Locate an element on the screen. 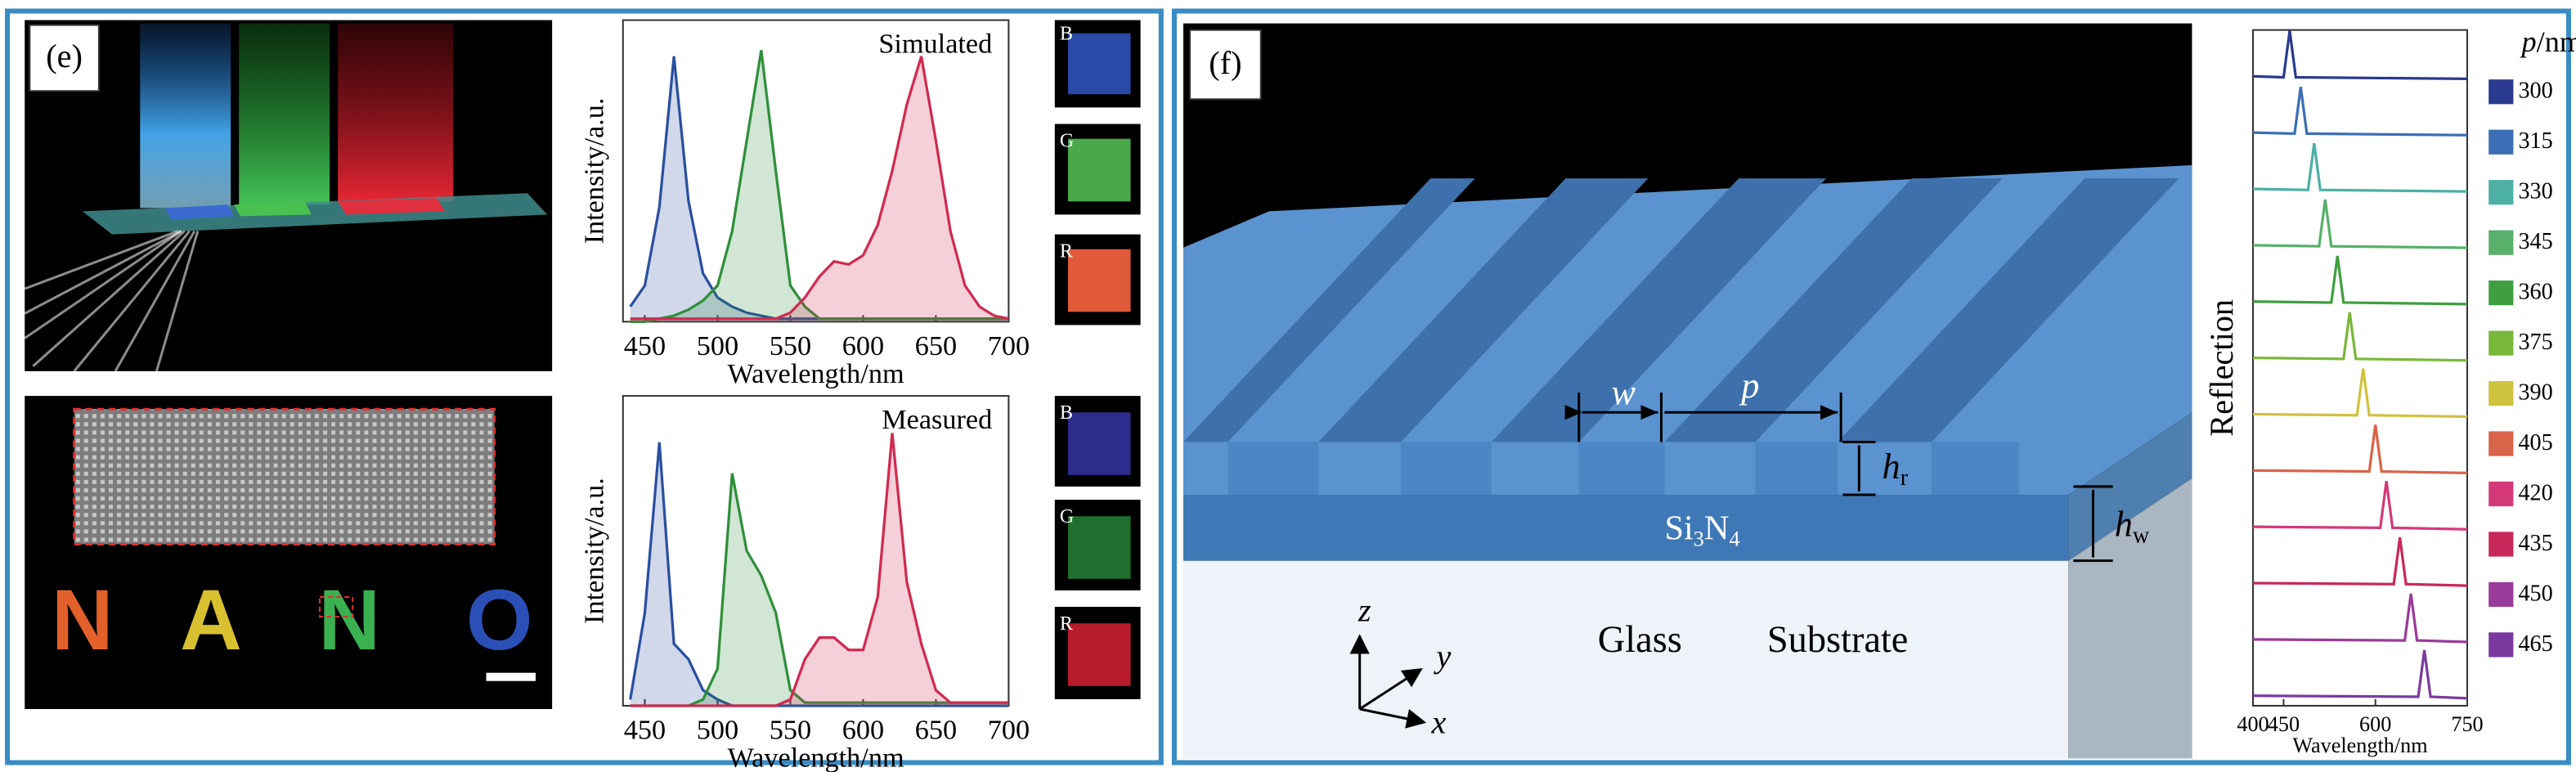 Image resolution: width=2576 pixels, height=772 pixels. swatch-label: B is located at coordinates (1066, 33).